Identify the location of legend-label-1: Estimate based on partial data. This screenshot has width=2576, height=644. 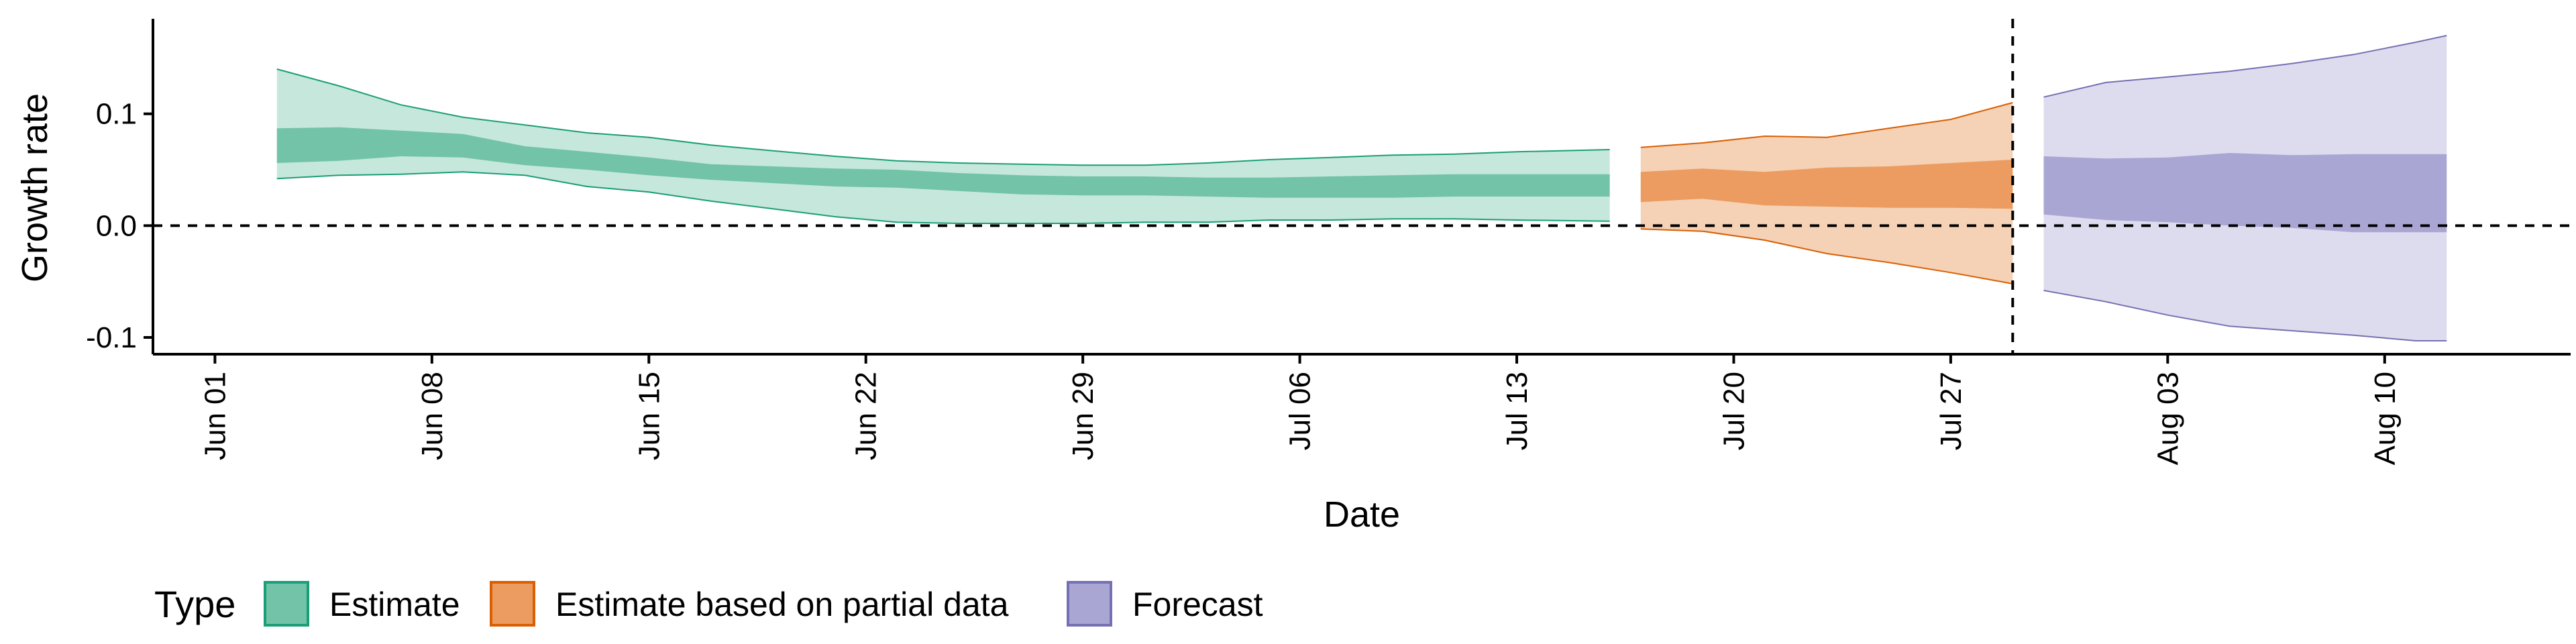
(782, 604).